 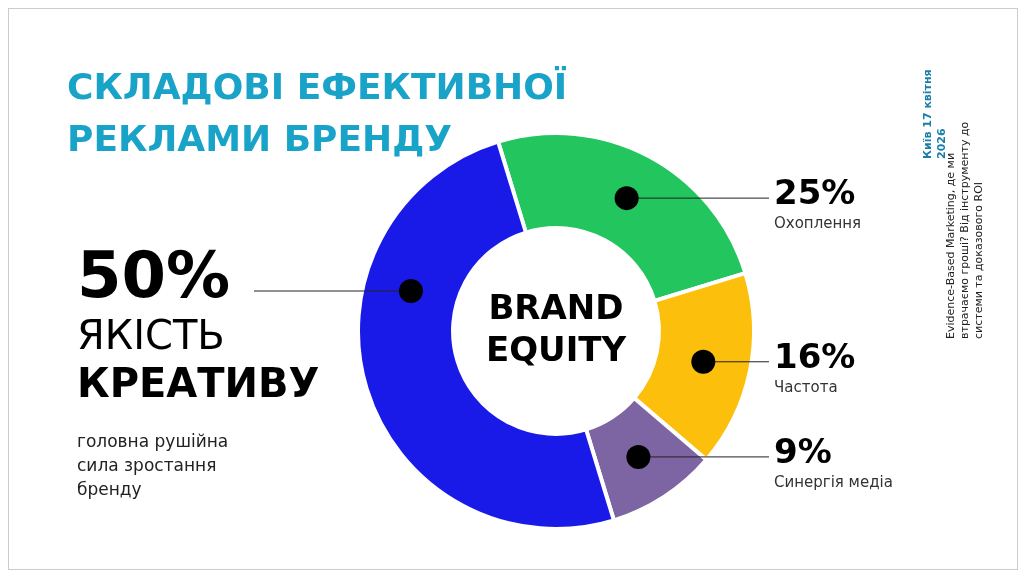 I want to click on slice-label: Синергія медіа, so click(x=833, y=481).